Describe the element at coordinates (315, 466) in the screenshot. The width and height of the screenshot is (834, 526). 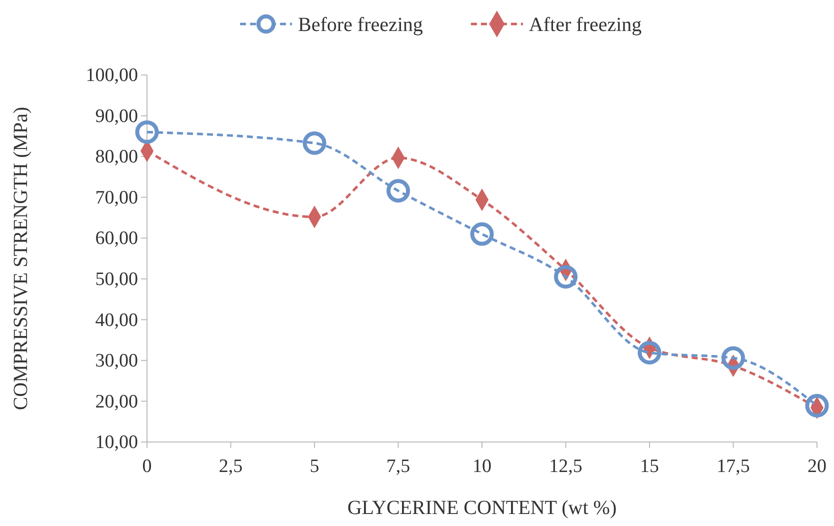
I see `x-tick-label: 5` at that location.